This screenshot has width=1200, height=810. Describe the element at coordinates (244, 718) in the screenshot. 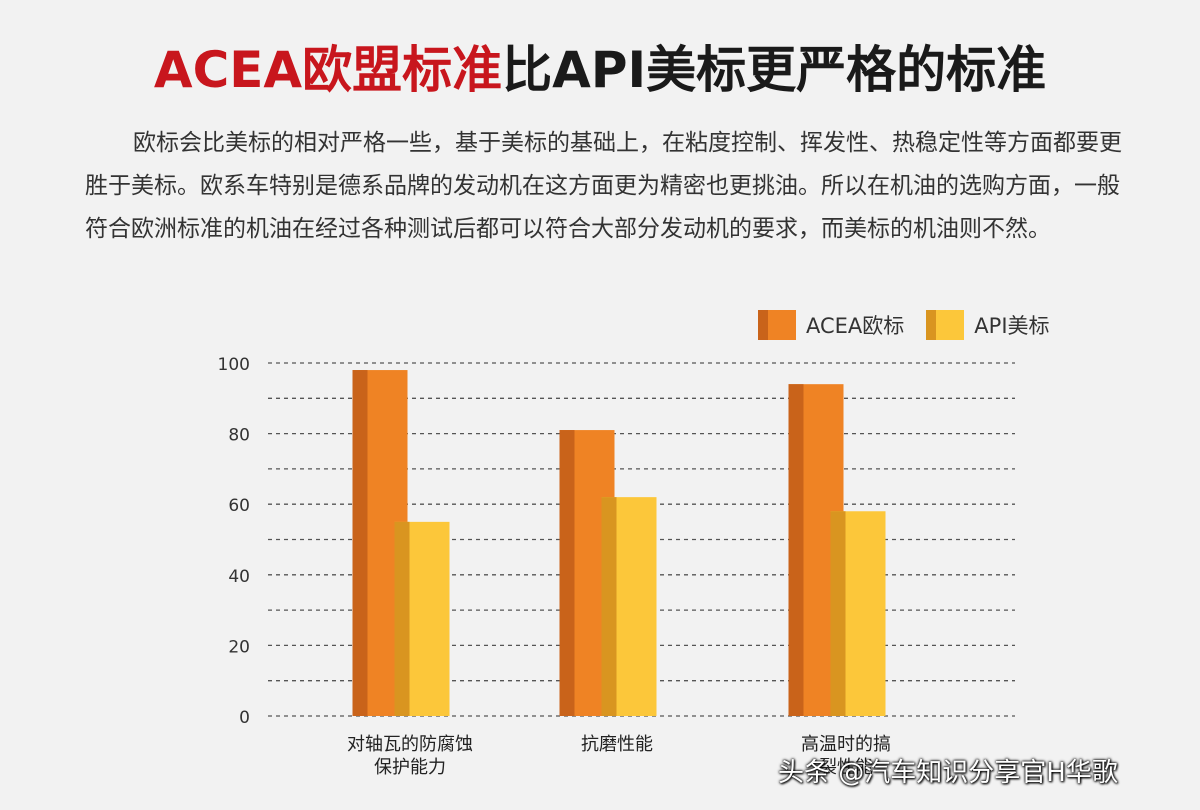

I see `y-tick-label: 0` at that location.